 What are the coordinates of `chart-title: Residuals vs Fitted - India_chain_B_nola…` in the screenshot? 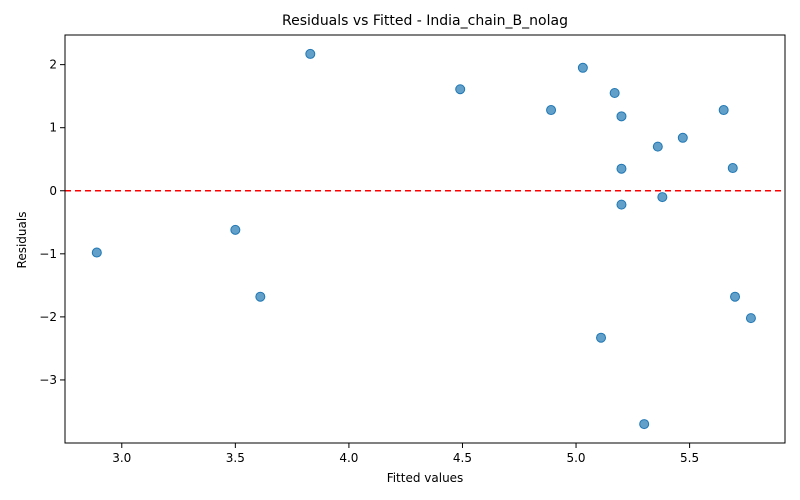 It's located at (425, 21).